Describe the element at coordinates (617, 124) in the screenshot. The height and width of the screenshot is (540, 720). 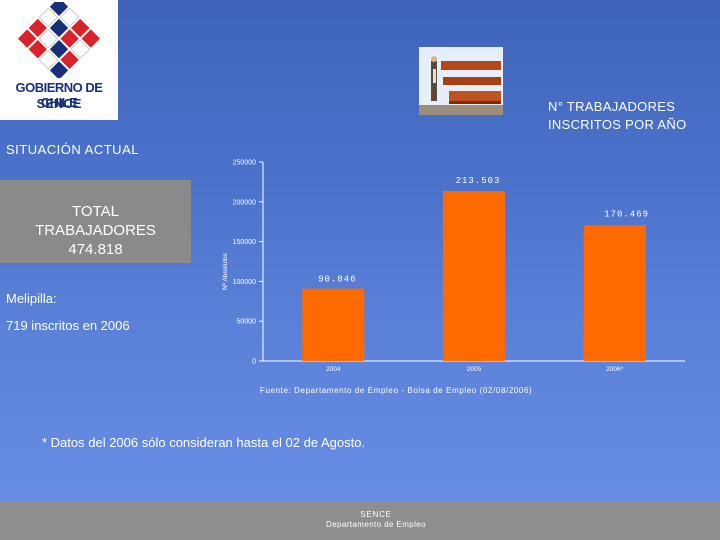
I see `chart-title-line2: INSCRITOS POR AÑO` at that location.